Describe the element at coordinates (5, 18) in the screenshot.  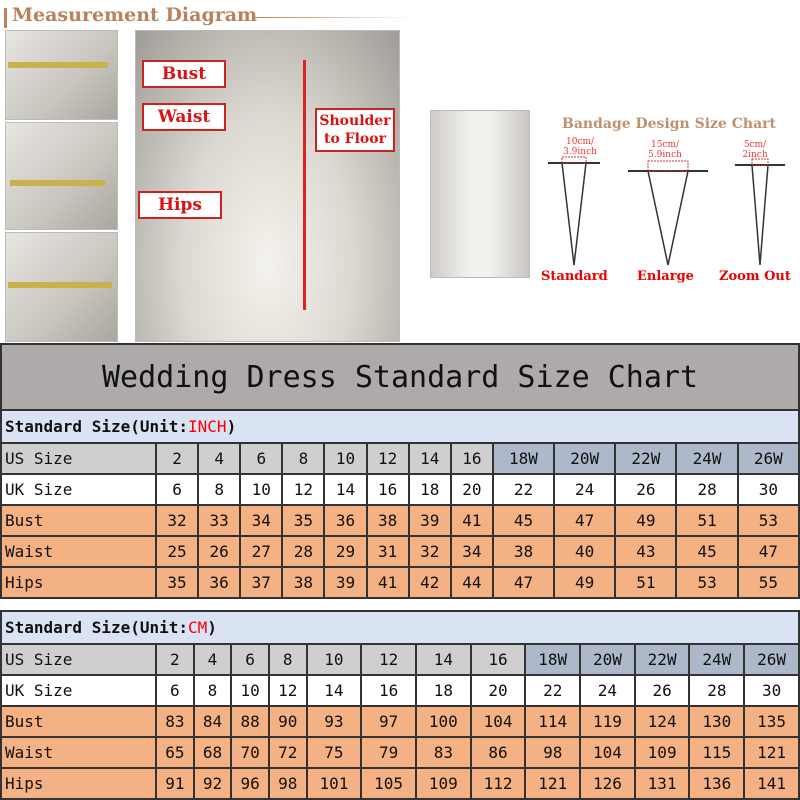
I see `header-bar` at that location.